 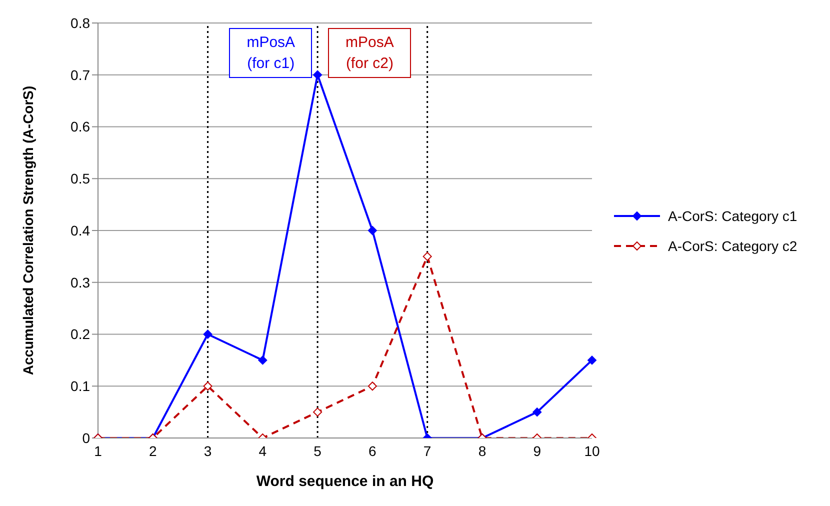 What do you see at coordinates (733, 246) in the screenshot?
I see `legend-label: A-CorS: Category c2` at bounding box center [733, 246].